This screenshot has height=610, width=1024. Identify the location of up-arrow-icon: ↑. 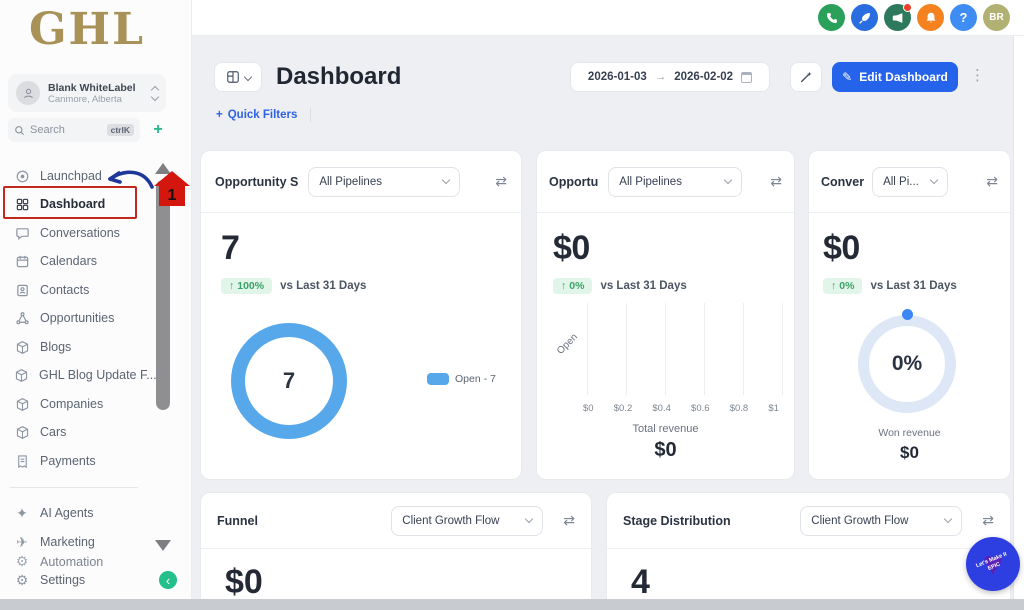
(834, 286).